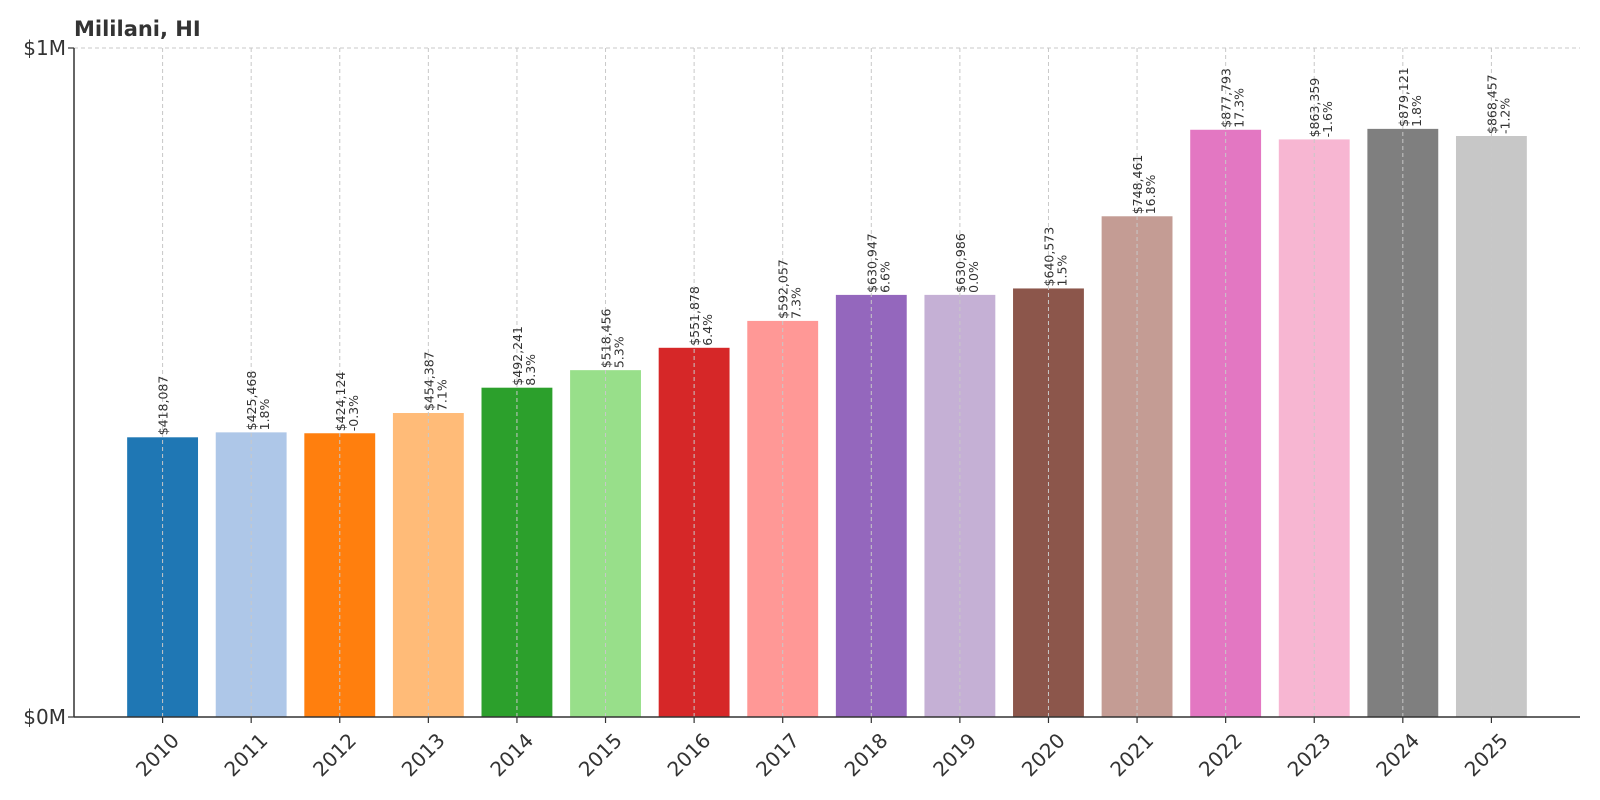  I want to click on bar-2010, so click(163, 577).